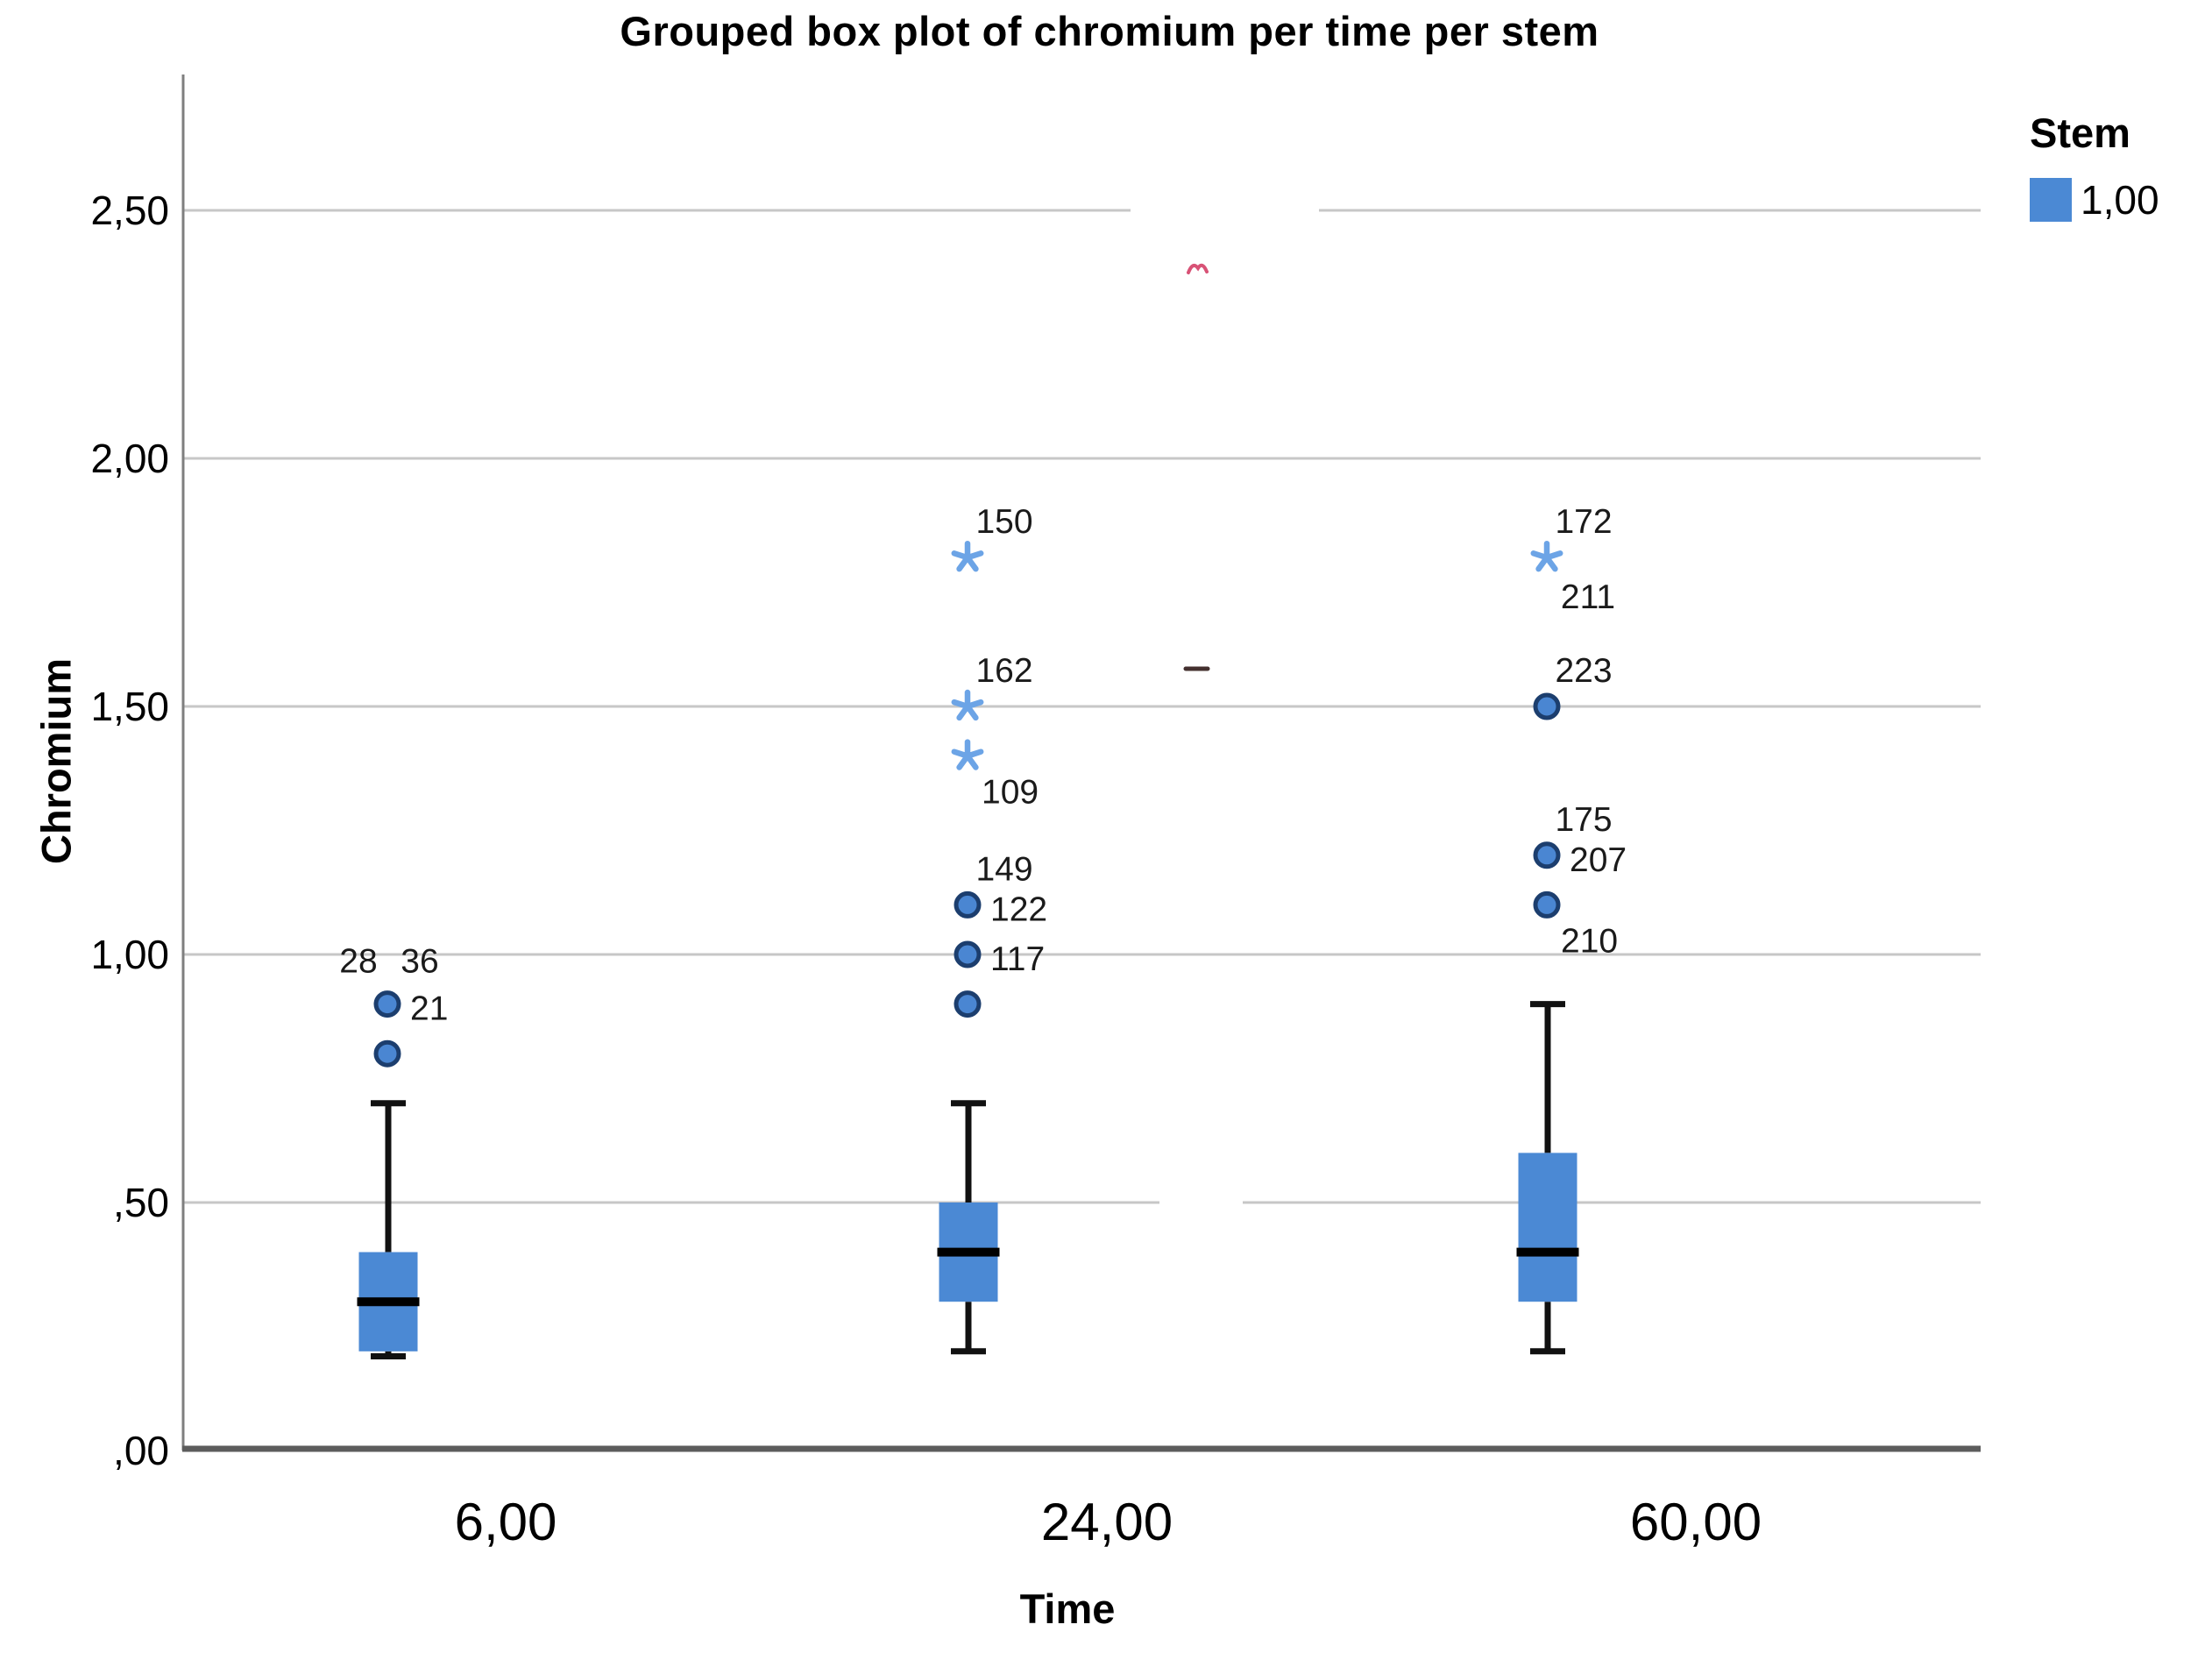 The image size is (2212, 1653). Describe the element at coordinates (141, 1450) in the screenshot. I see `y-tick-label: ,00` at that location.